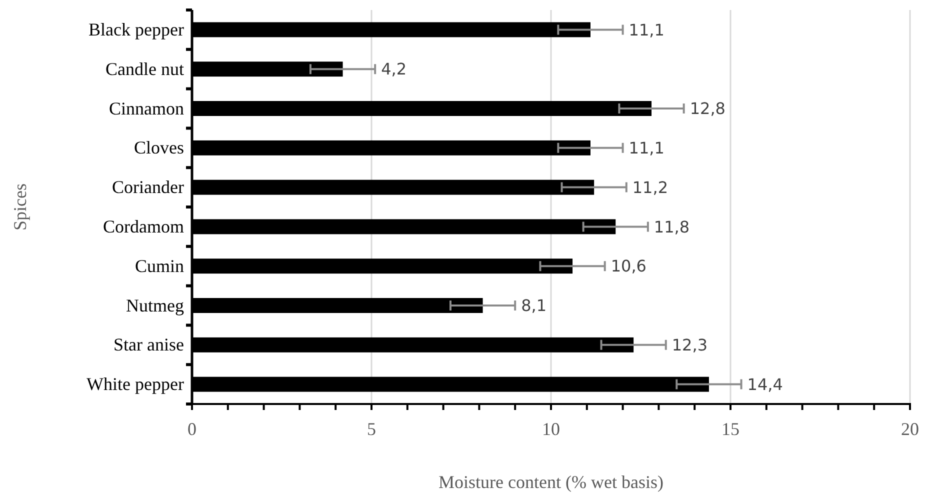  Describe the element at coordinates (708, 108) in the screenshot. I see `data-label: 12,8` at that location.